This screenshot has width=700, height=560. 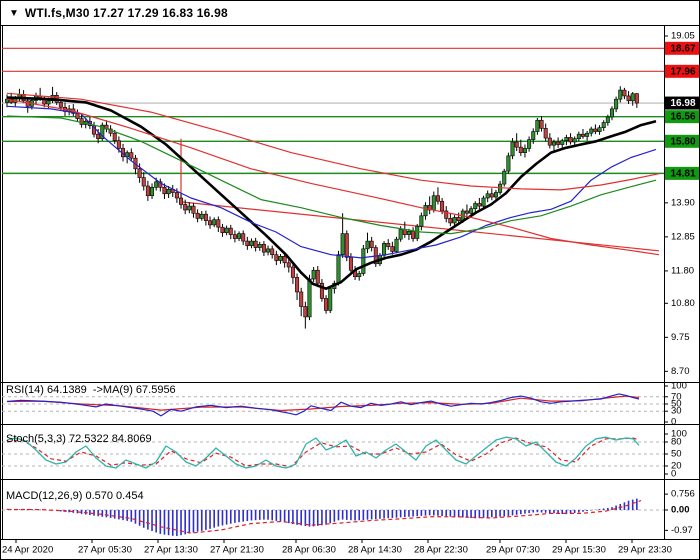 I want to click on svg-text: 8.70, so click(x=680, y=371).